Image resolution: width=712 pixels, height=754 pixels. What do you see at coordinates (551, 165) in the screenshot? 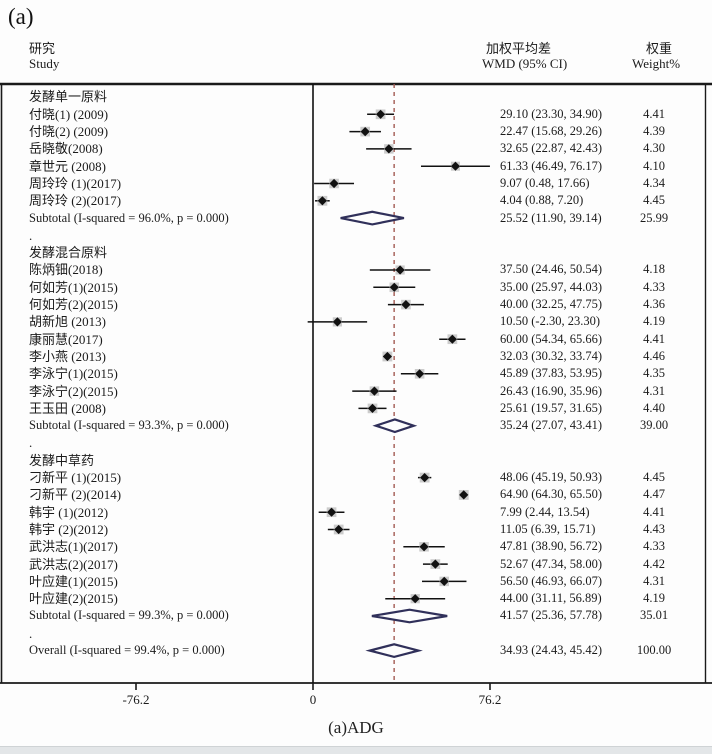
I see `study-ci-value: 61.33 (46.49, 76.17)` at bounding box center [551, 165].